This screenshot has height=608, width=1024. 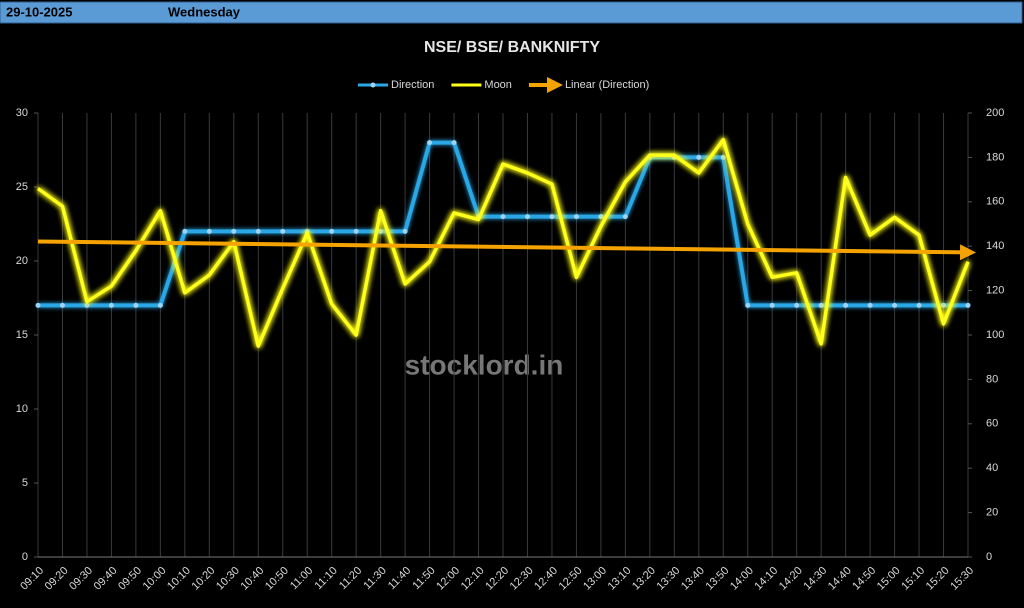 I want to click on y2-tick-label: 80, so click(x=992, y=379).